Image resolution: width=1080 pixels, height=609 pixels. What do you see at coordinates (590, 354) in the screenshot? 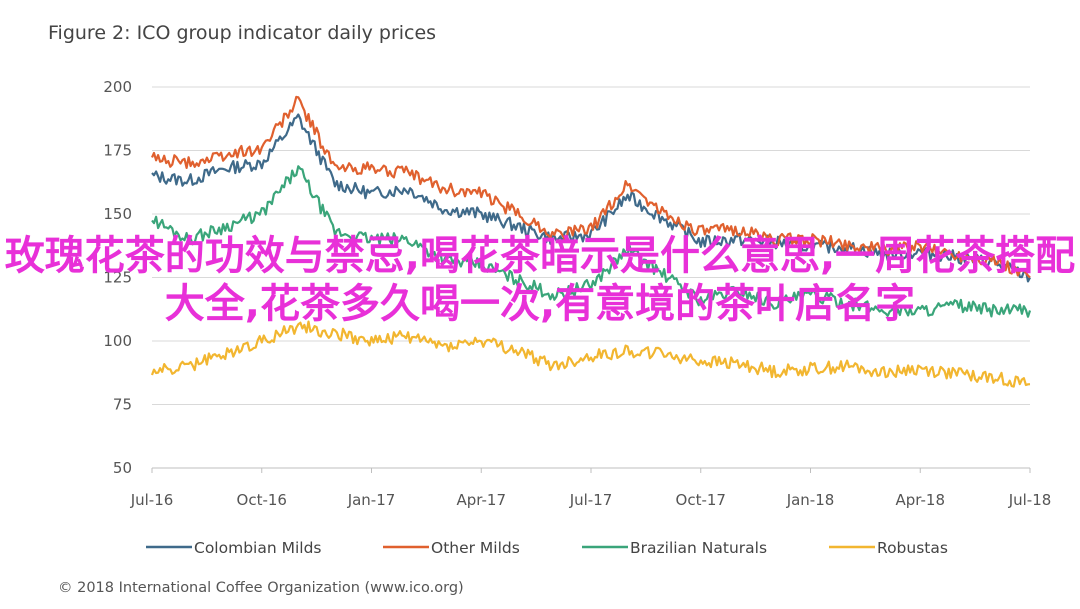
I see `series-line-robustas` at bounding box center [590, 354].